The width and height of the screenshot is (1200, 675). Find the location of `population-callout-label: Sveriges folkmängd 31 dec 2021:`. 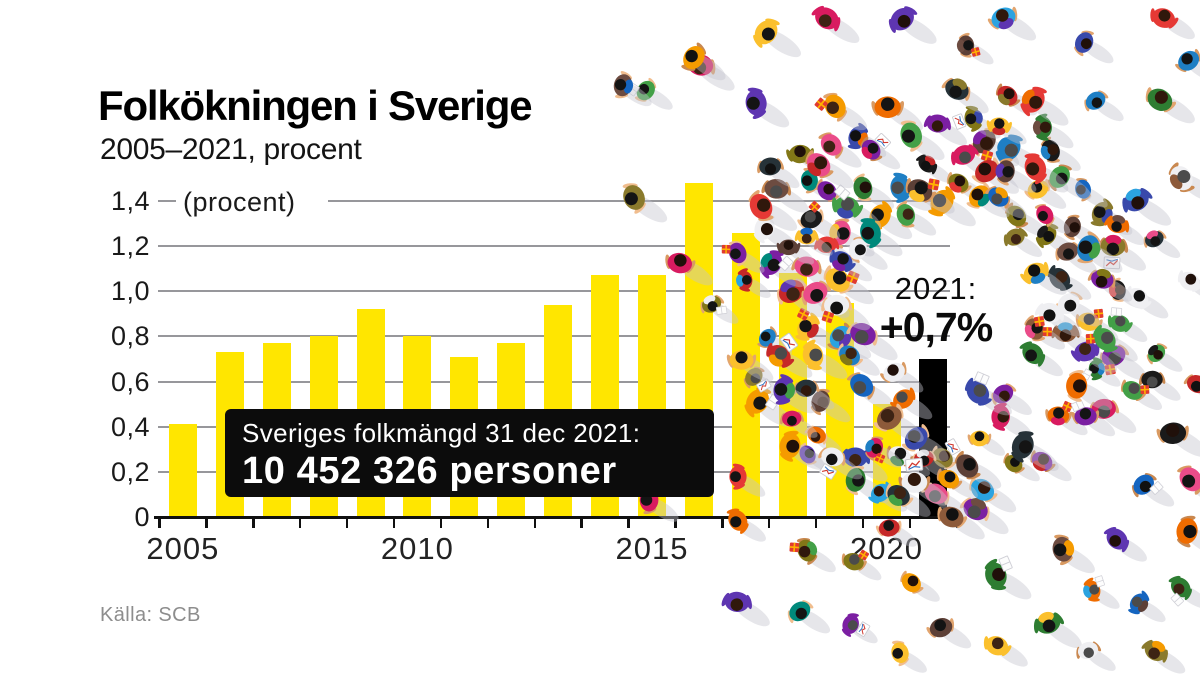

population-callout-label: Sveriges folkmängd 31 dec 2021: is located at coordinates (441, 433).